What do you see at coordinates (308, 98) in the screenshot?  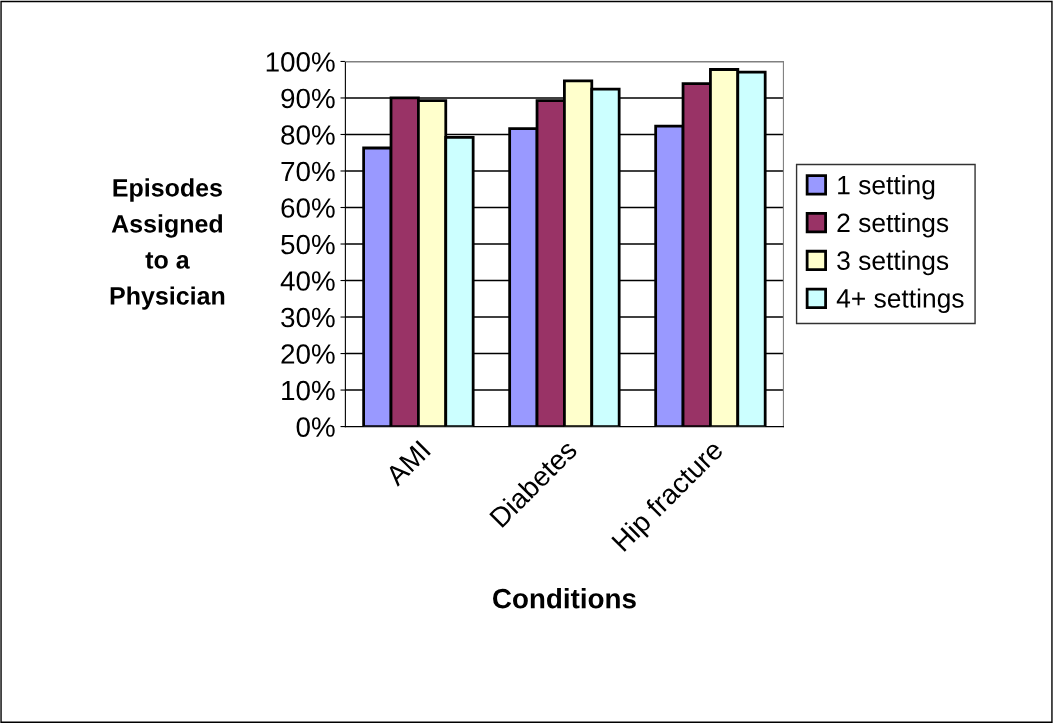 I see `y-tick-label: 90%` at bounding box center [308, 98].